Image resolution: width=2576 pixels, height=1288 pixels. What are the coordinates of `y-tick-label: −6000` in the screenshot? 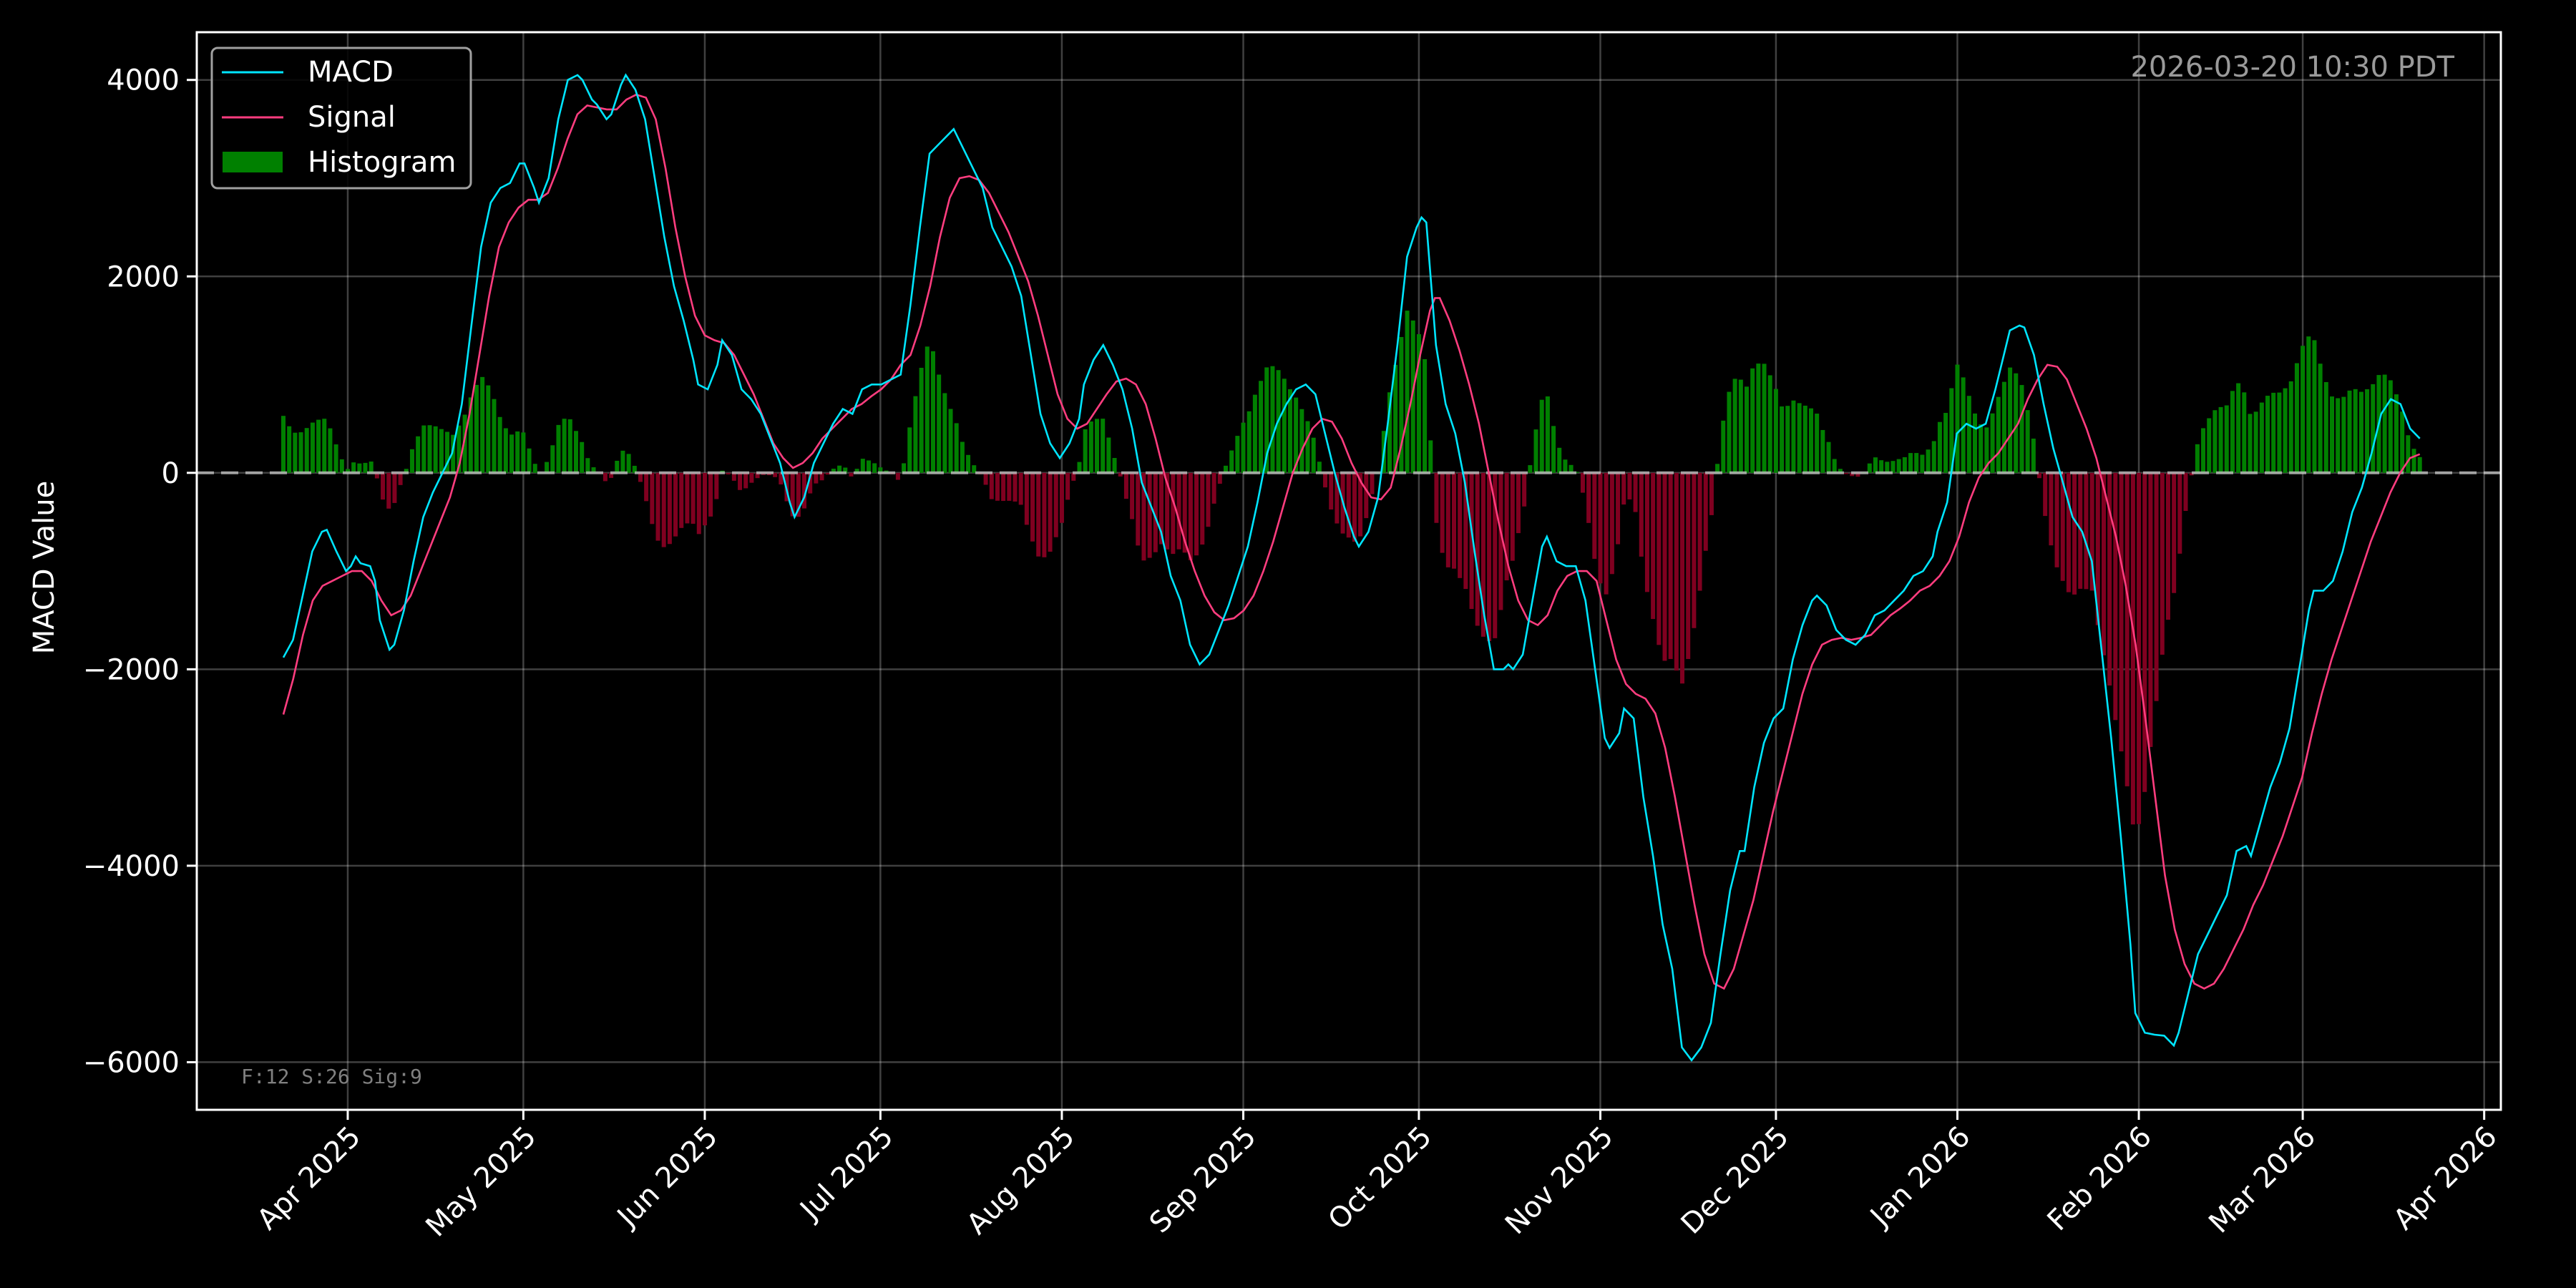 It's located at (131, 1062).